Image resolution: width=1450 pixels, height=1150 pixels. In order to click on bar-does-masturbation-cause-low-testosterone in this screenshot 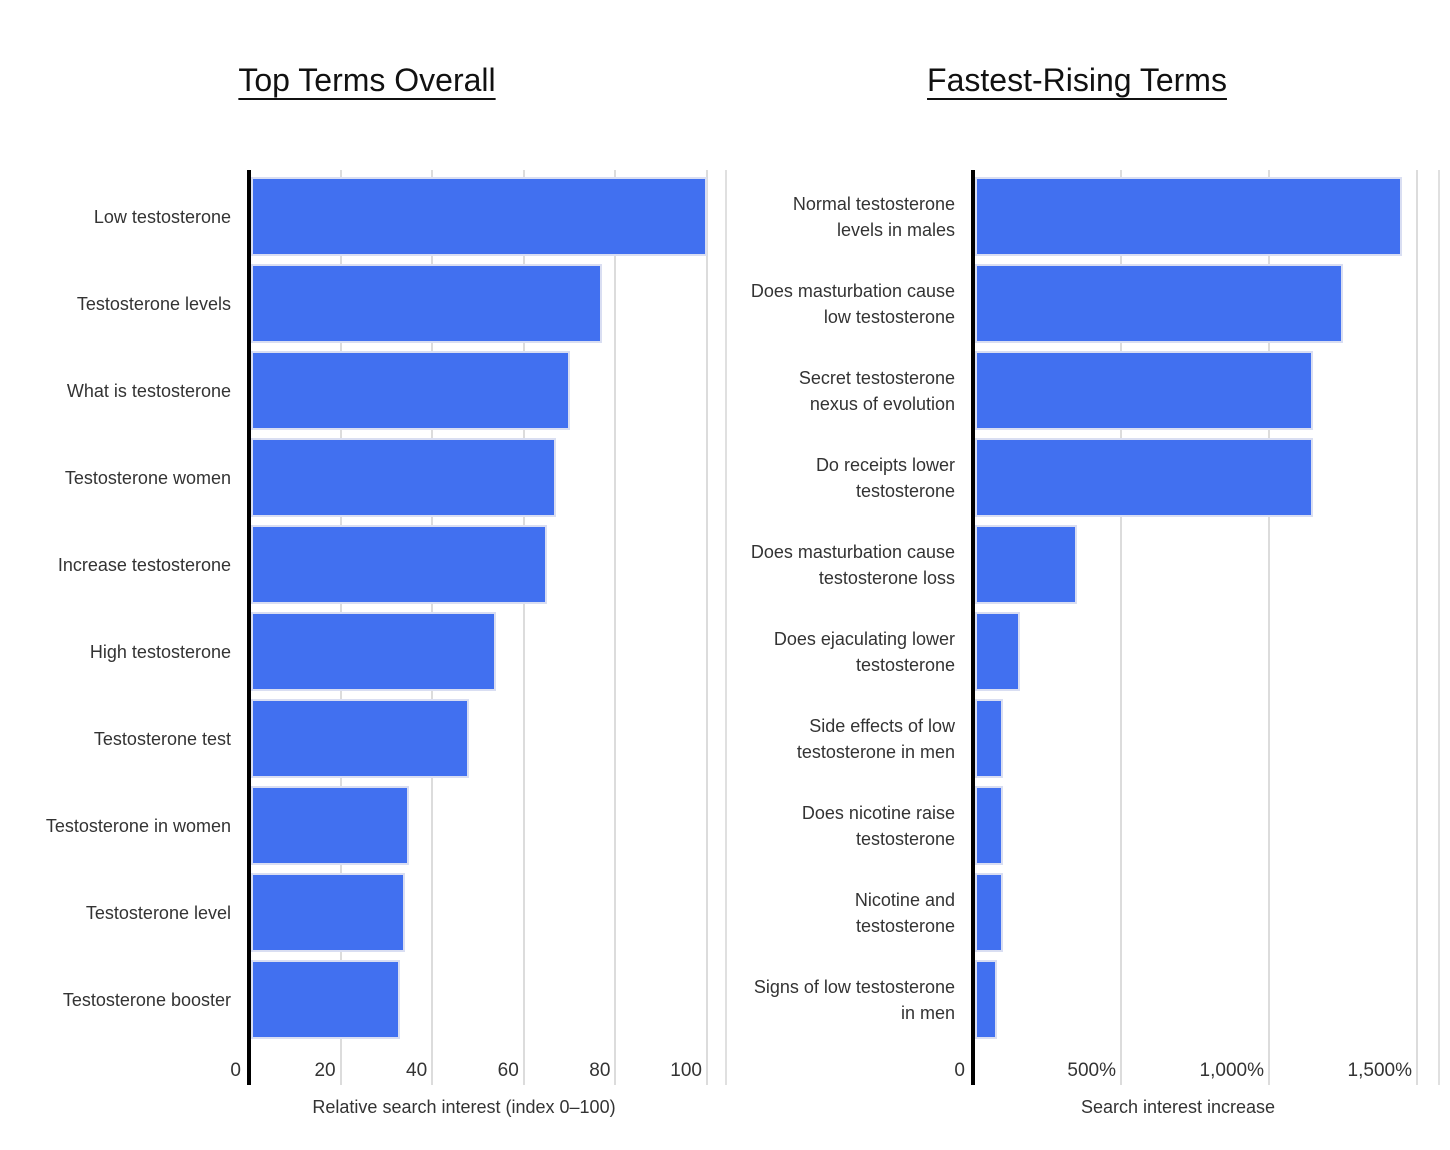, I will do `click(1159, 303)`.